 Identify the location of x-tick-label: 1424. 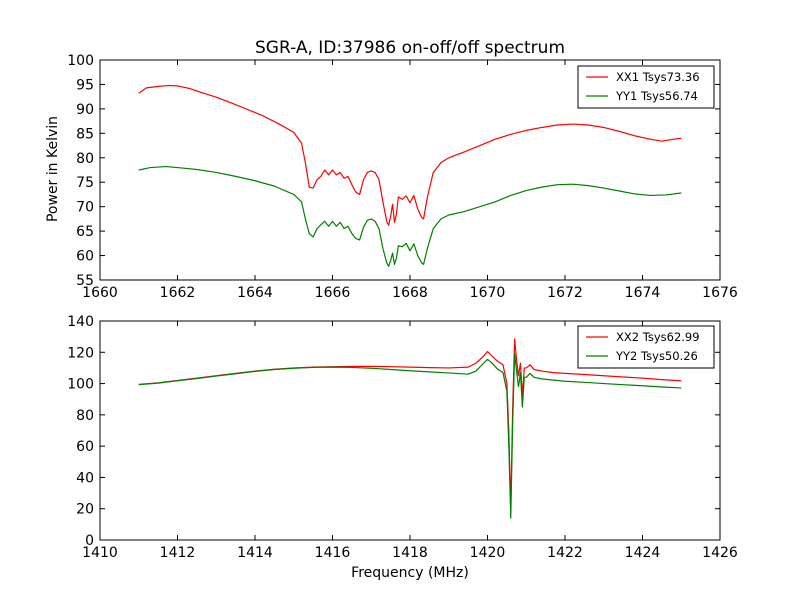
(643, 553).